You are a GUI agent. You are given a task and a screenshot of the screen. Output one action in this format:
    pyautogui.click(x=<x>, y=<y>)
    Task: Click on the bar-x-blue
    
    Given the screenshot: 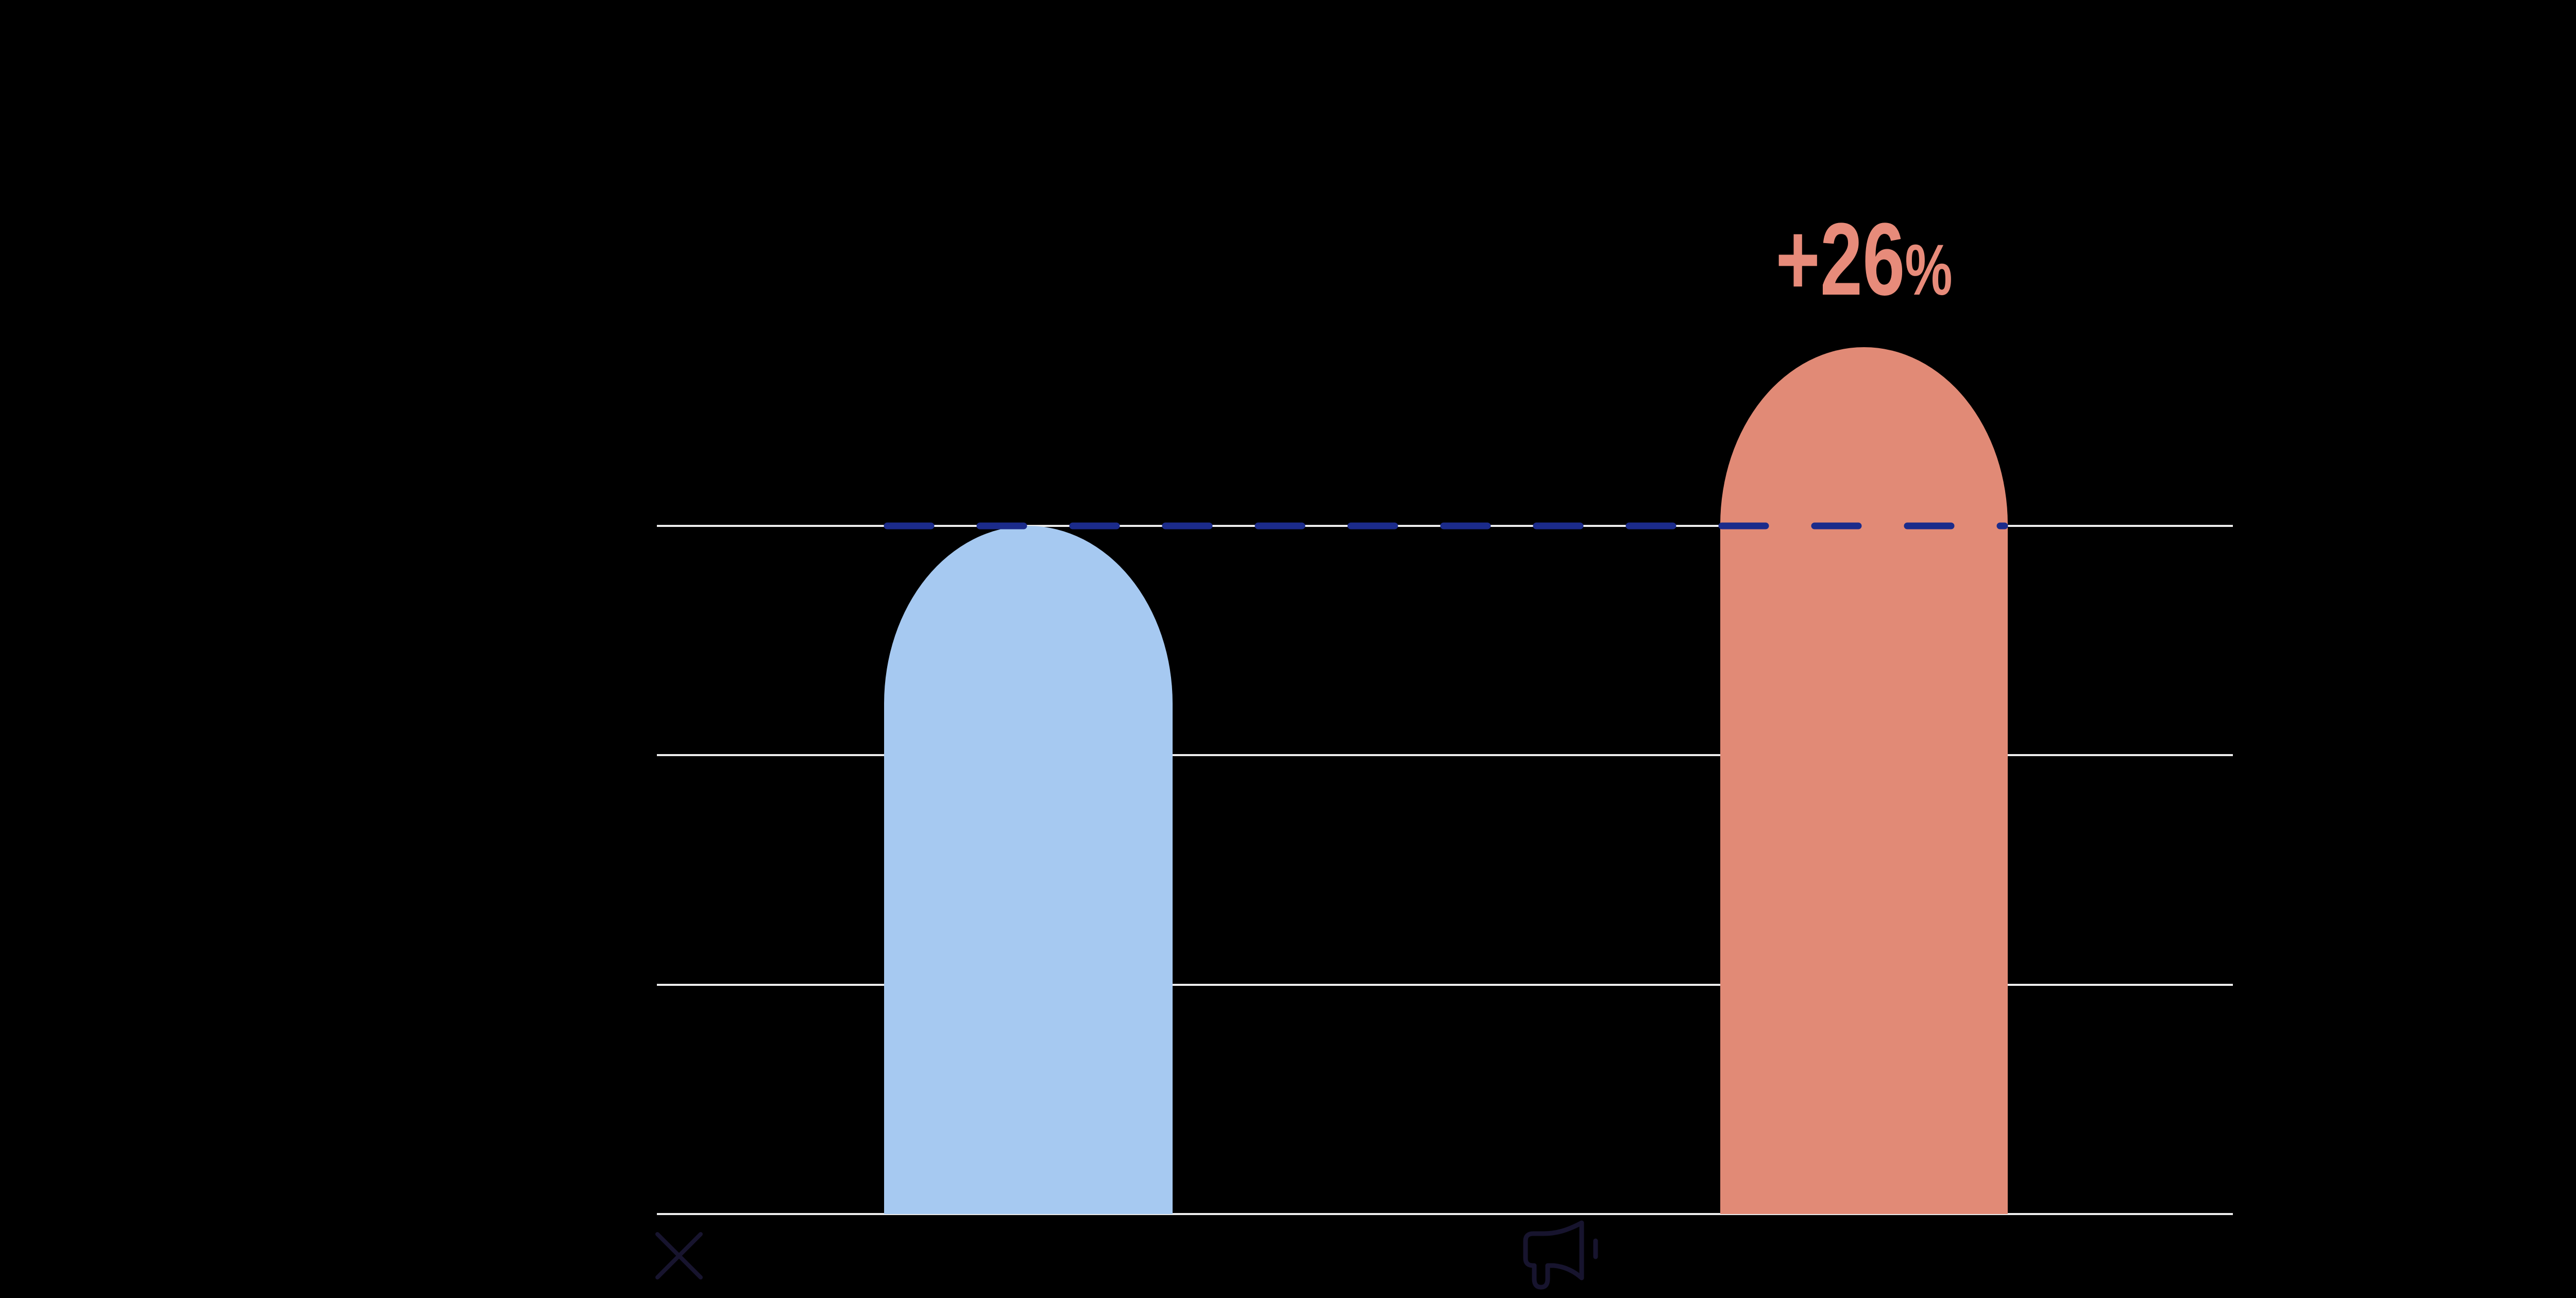 What is the action you would take?
    pyautogui.click(x=1028, y=870)
    